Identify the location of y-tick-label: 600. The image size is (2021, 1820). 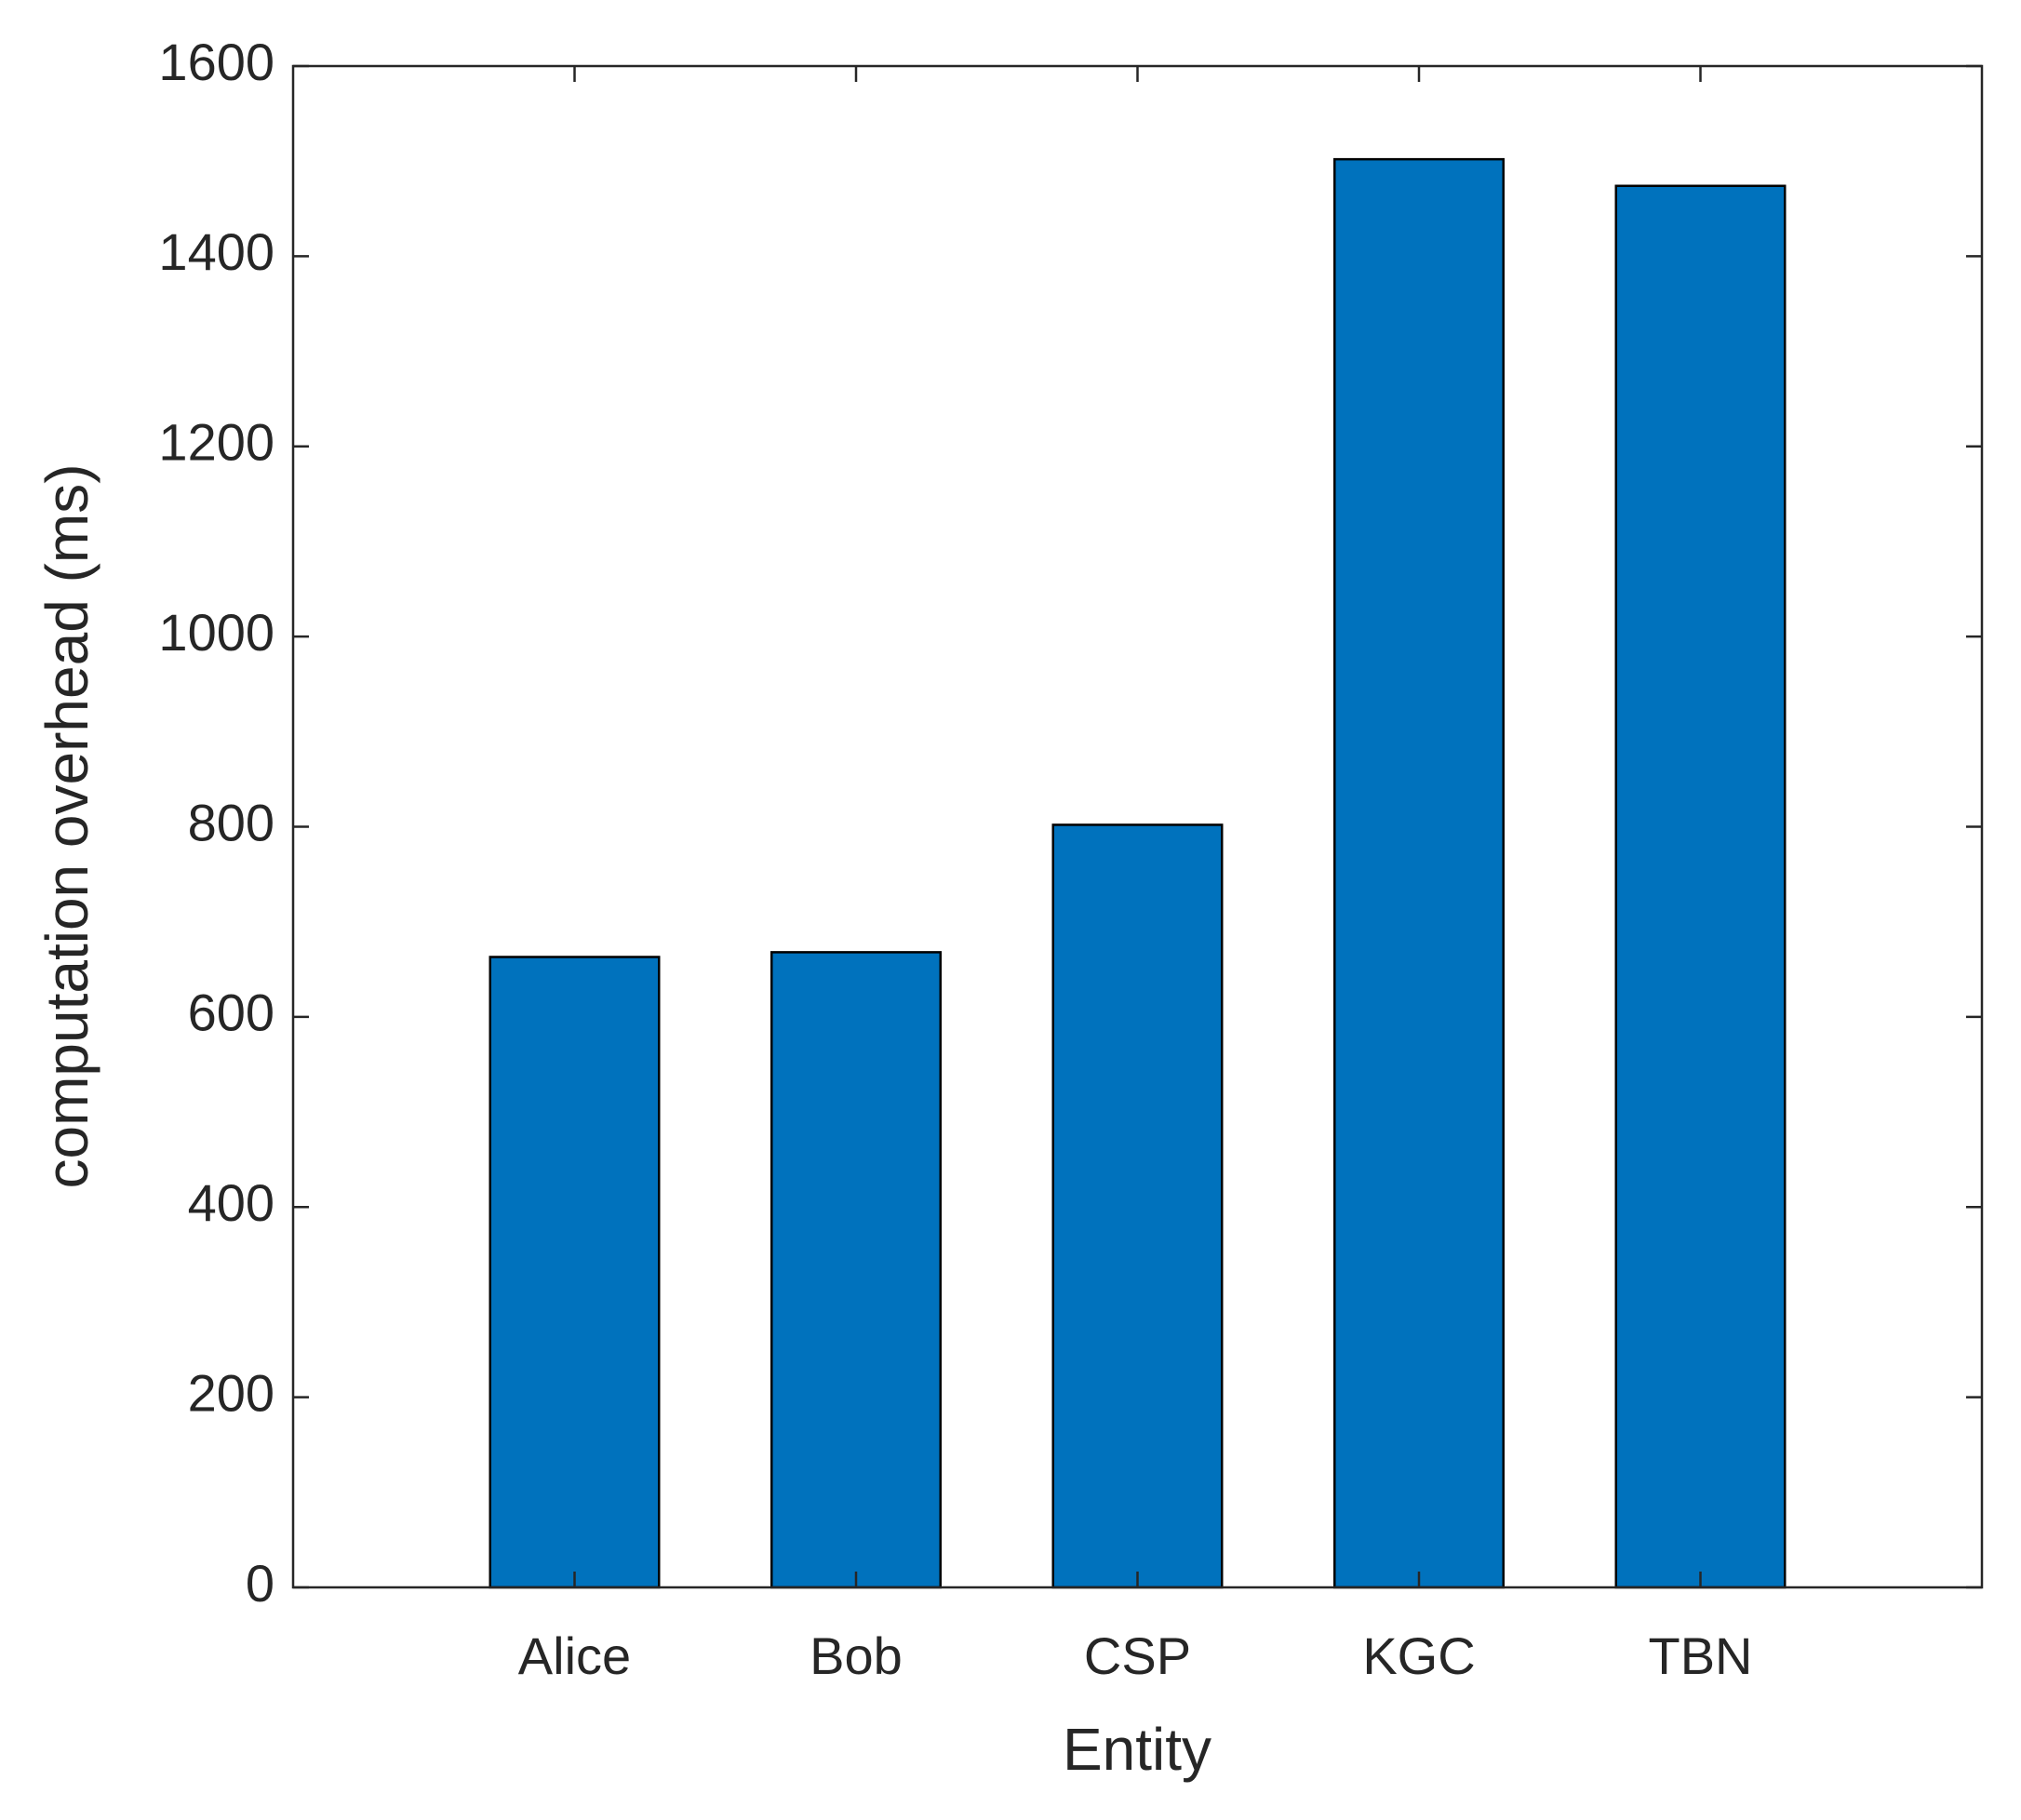
(231, 1013).